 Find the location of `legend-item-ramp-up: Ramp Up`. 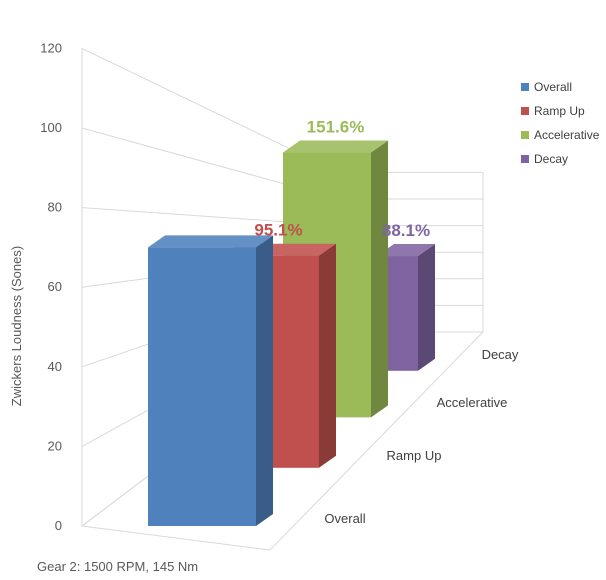

legend-item-ramp-up: Ramp Up is located at coordinates (553, 111).